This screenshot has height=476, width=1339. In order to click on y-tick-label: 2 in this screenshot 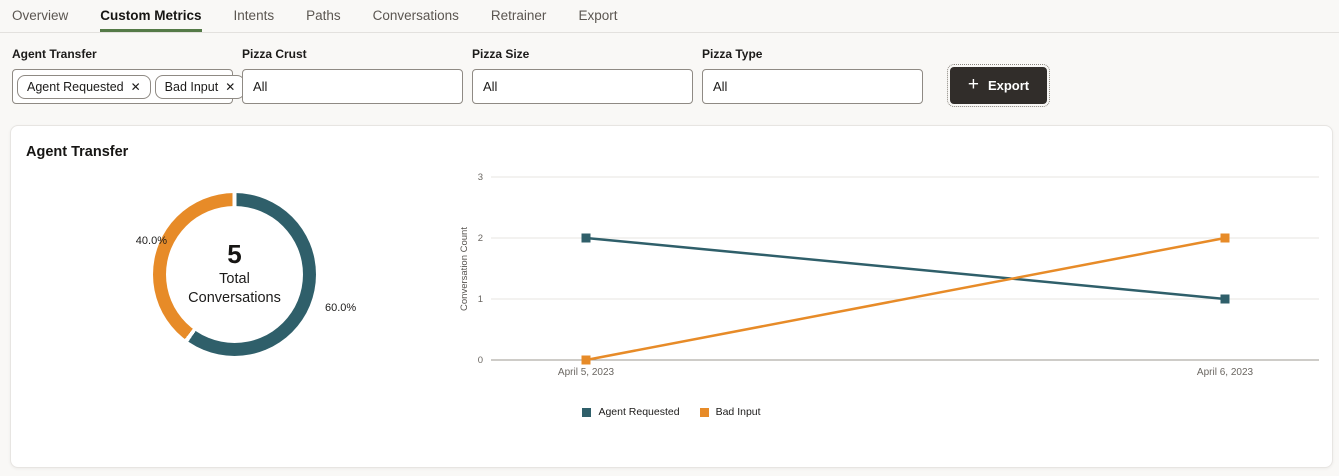, I will do `click(480, 238)`.